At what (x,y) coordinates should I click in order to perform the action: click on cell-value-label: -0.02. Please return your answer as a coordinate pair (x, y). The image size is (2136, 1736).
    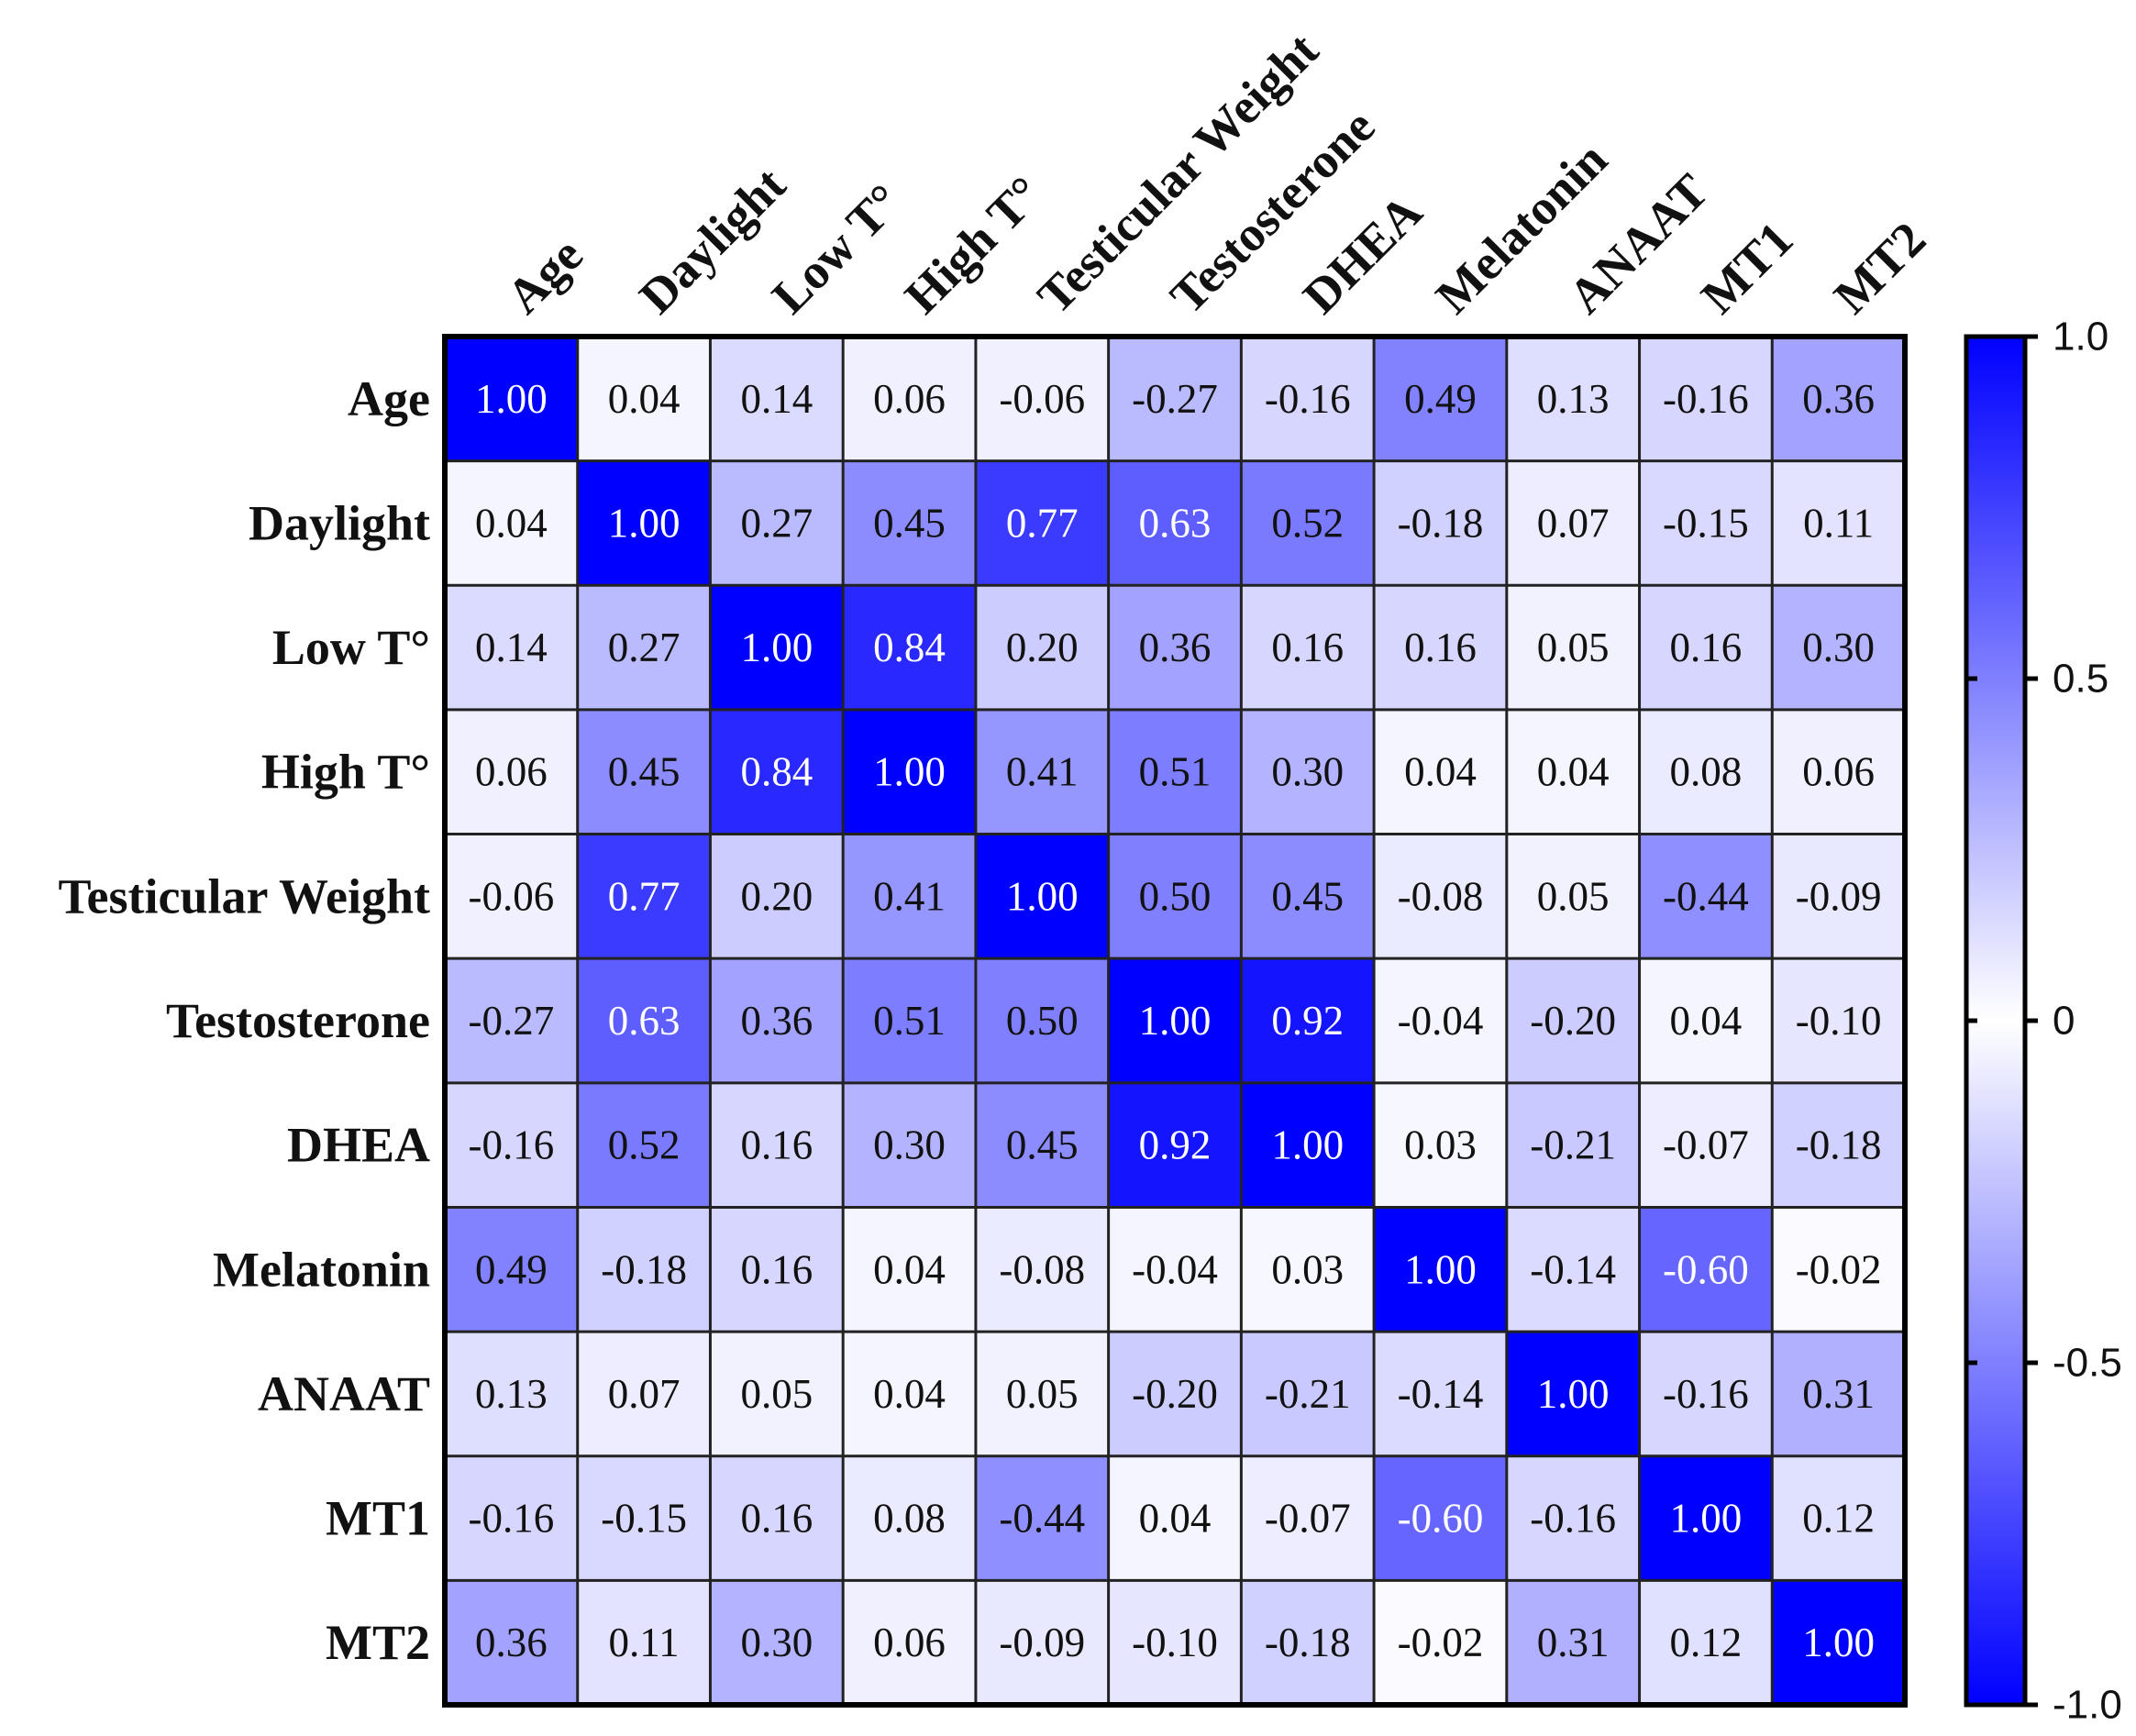
    Looking at the image, I should click on (1839, 1269).